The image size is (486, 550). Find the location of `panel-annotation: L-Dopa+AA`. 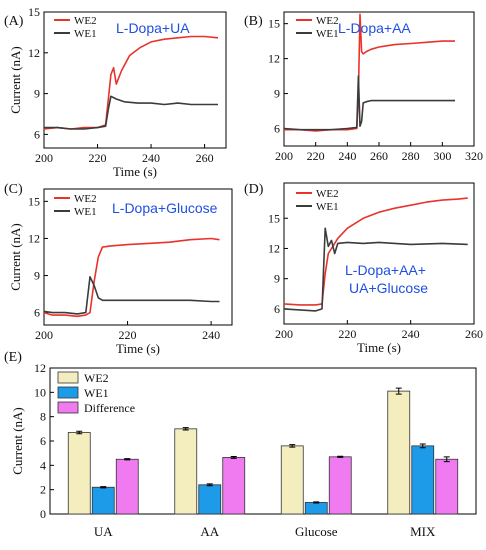

panel-annotation: L-Dopa+AA is located at coordinates (374, 28).